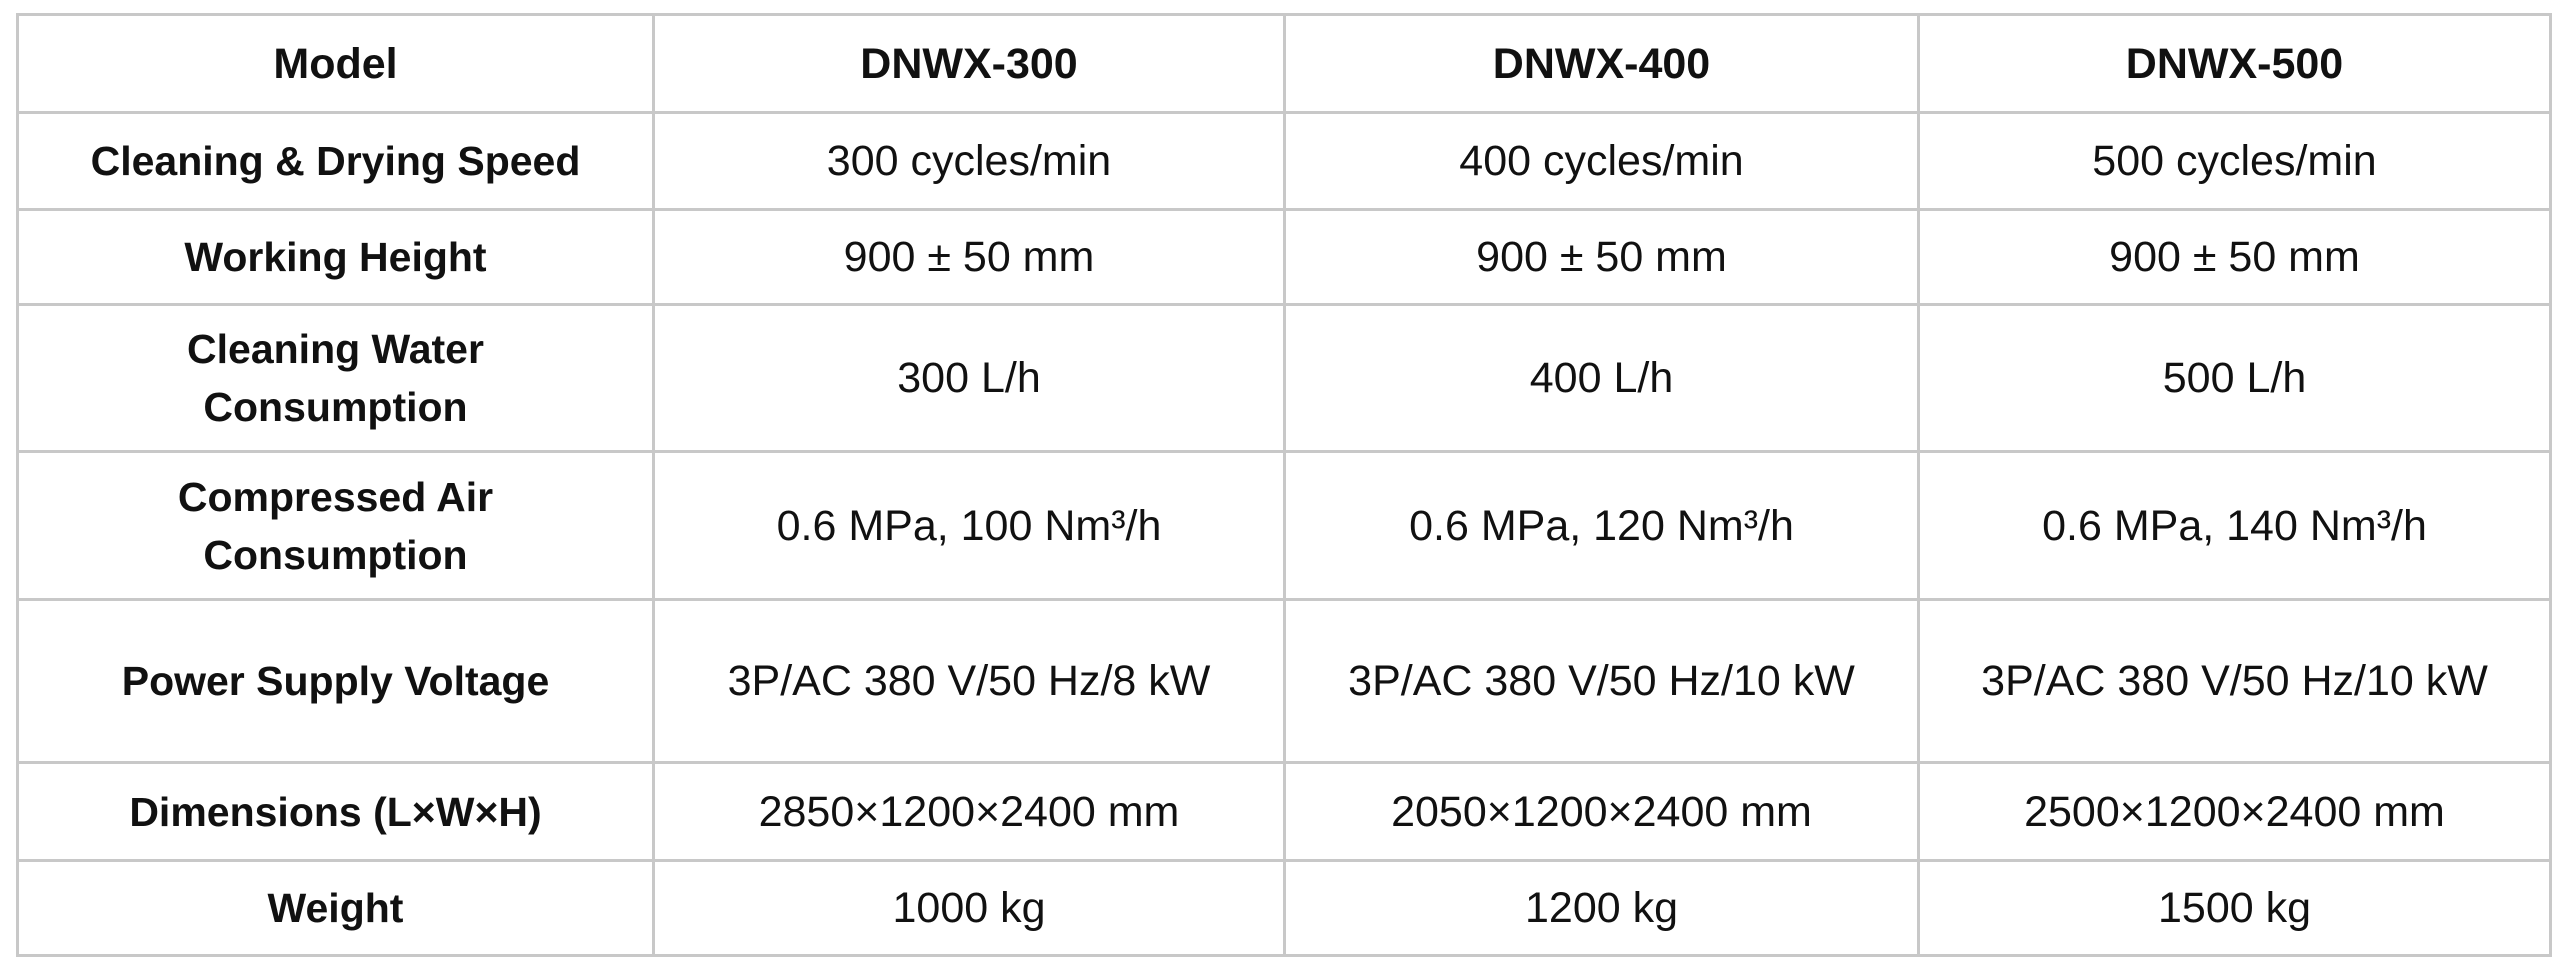  What do you see at coordinates (2234, 908) in the screenshot?
I see `table-cell: 1500 kg` at bounding box center [2234, 908].